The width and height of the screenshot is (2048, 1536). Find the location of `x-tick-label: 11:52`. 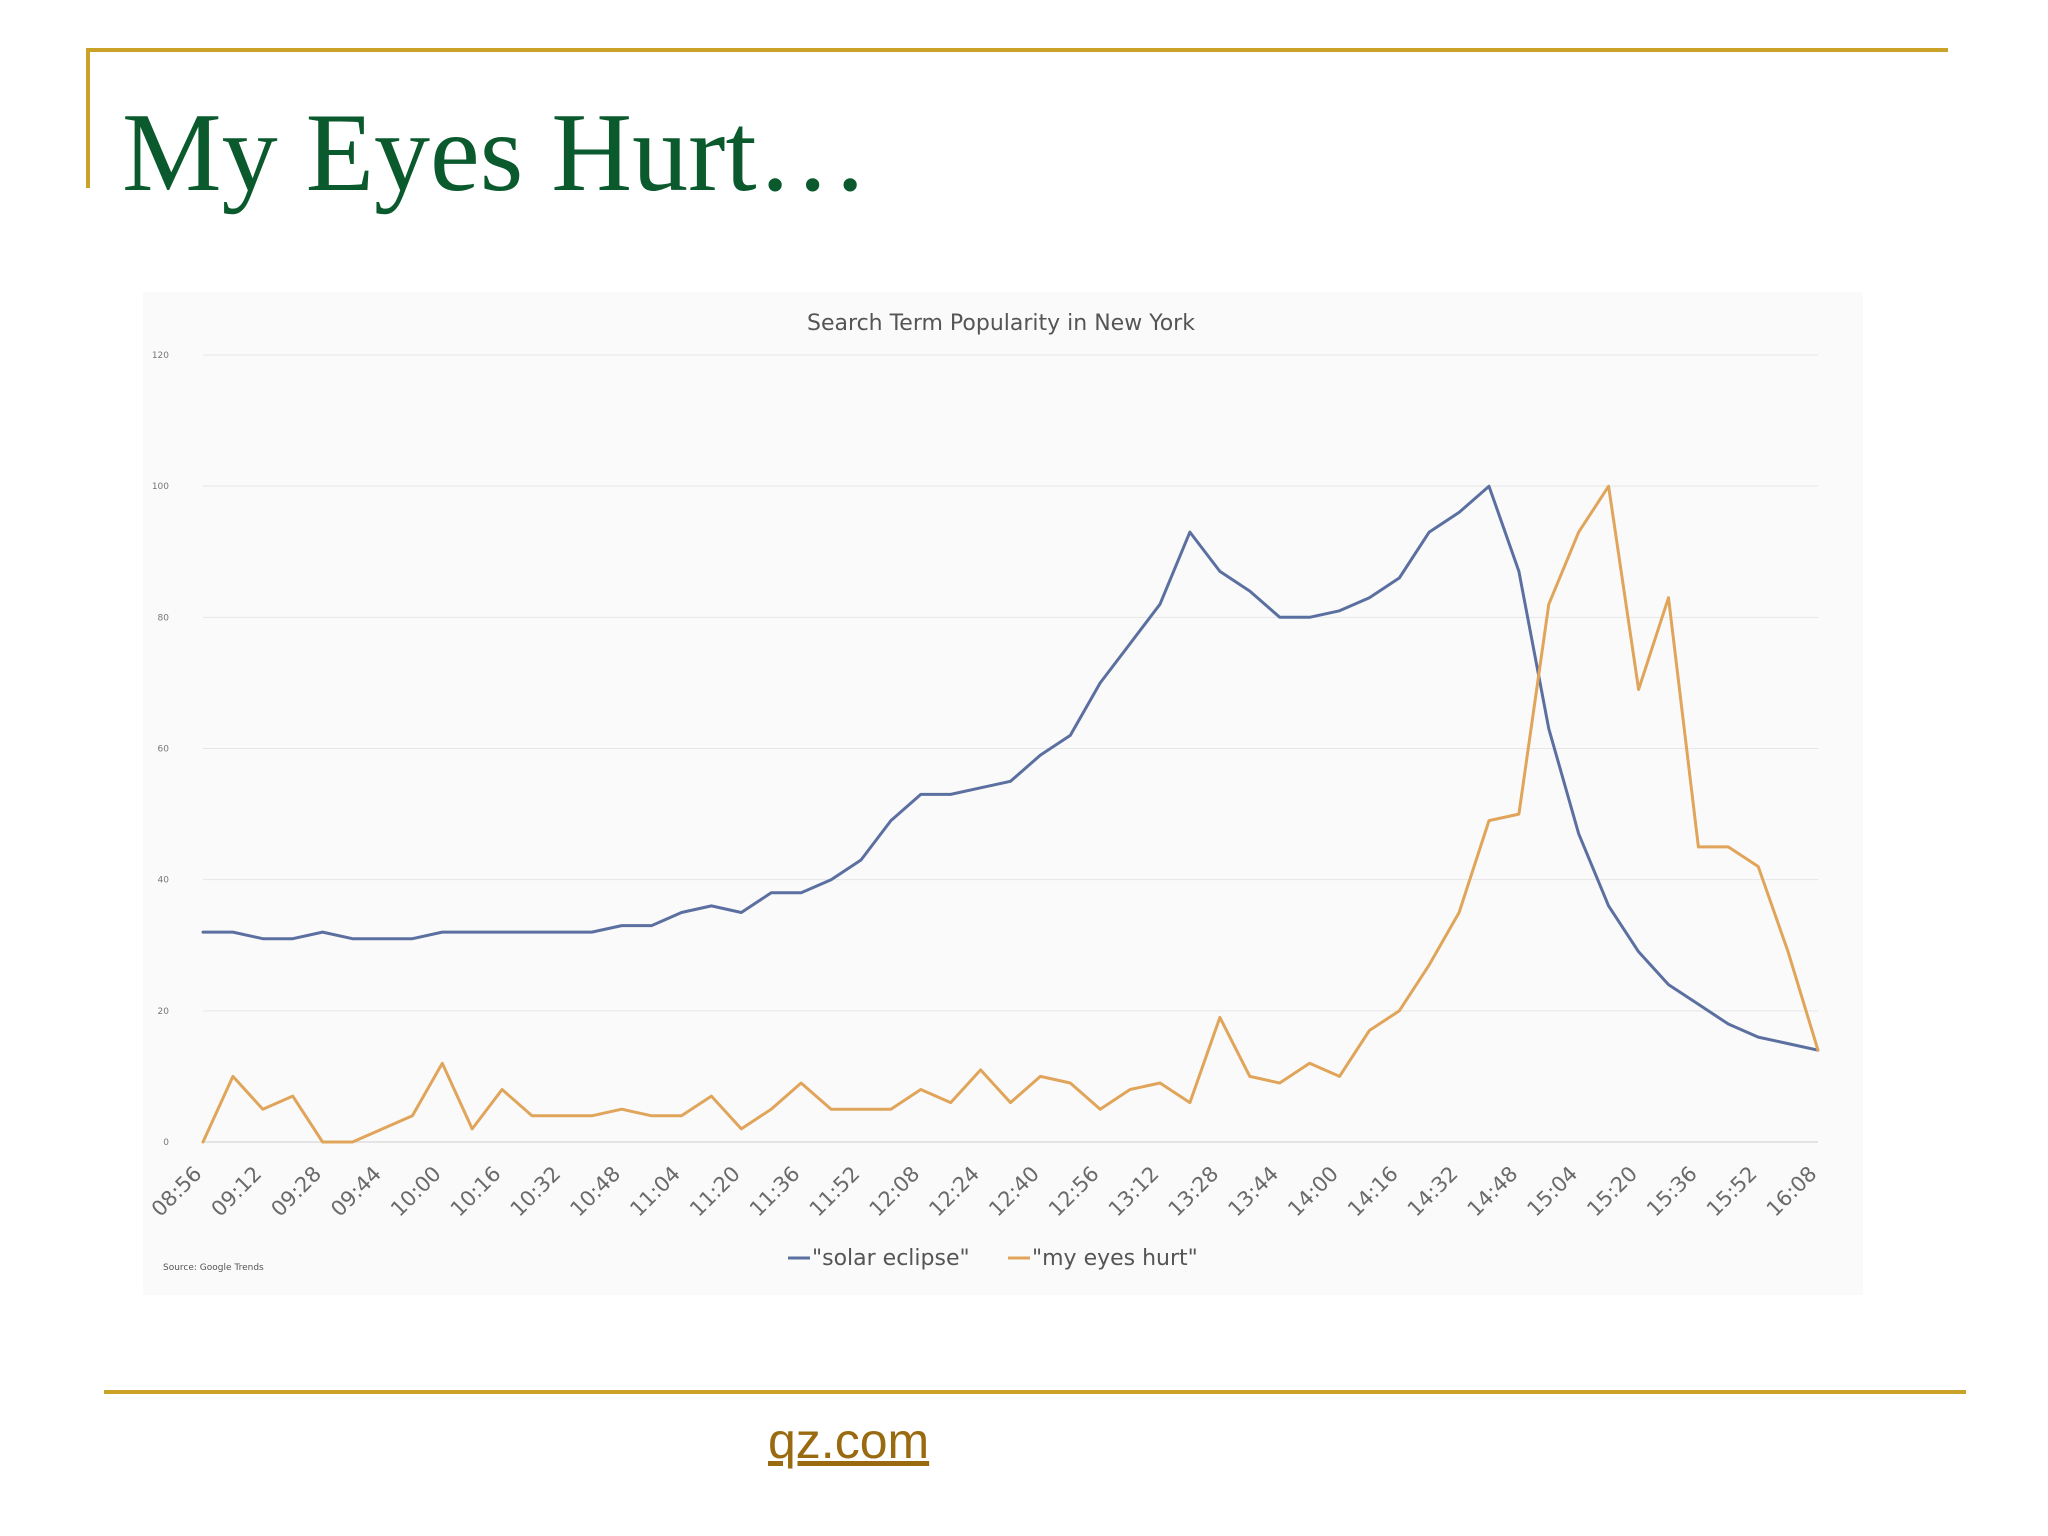

x-tick-label: 11:52 is located at coordinates (835, 1192).